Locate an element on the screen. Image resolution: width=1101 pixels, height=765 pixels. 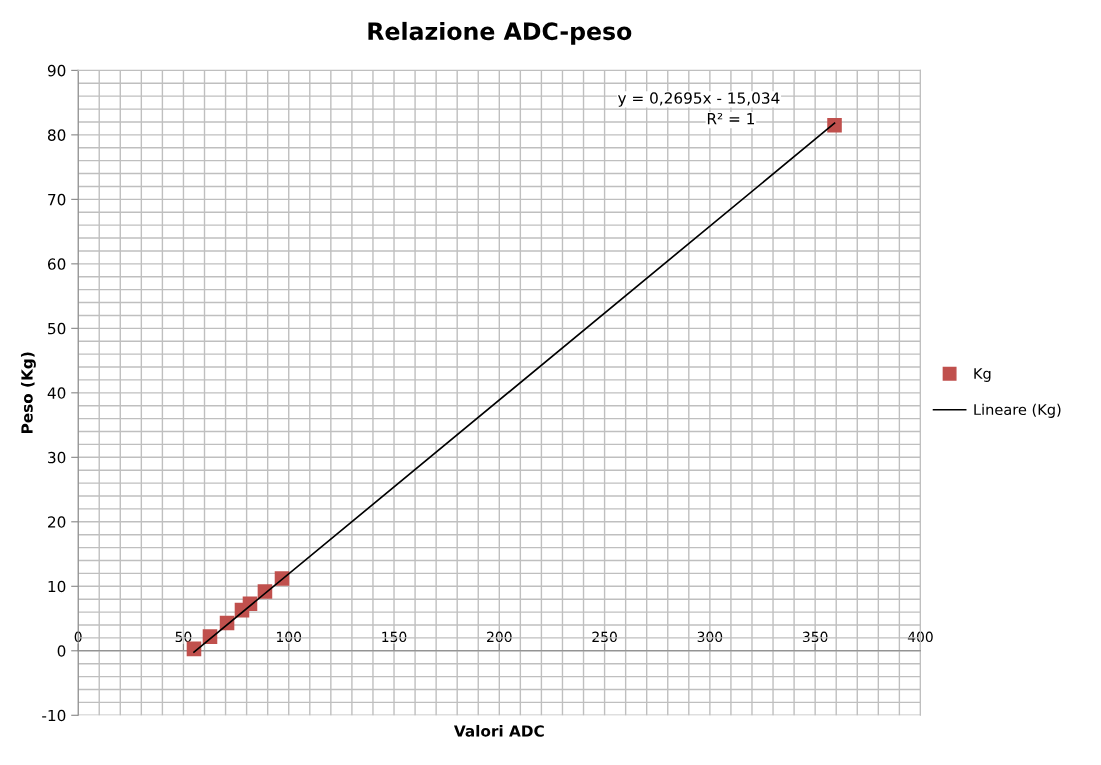
y-tick-label: 60 is located at coordinates (56, 264).